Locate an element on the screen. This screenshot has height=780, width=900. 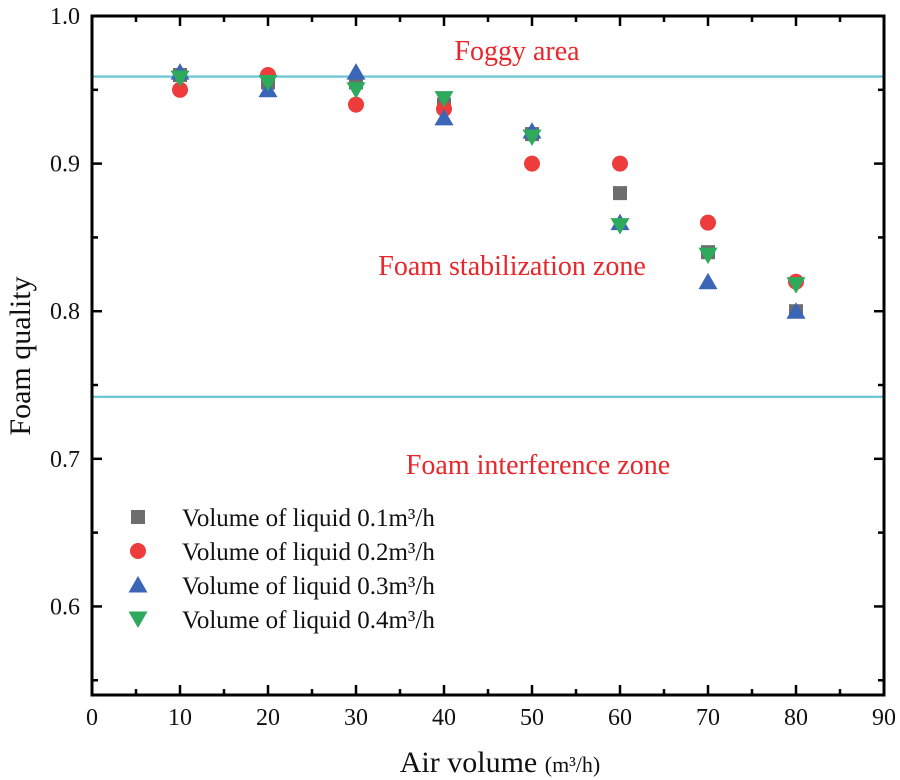
x-tick-label: 20 is located at coordinates (268, 718).